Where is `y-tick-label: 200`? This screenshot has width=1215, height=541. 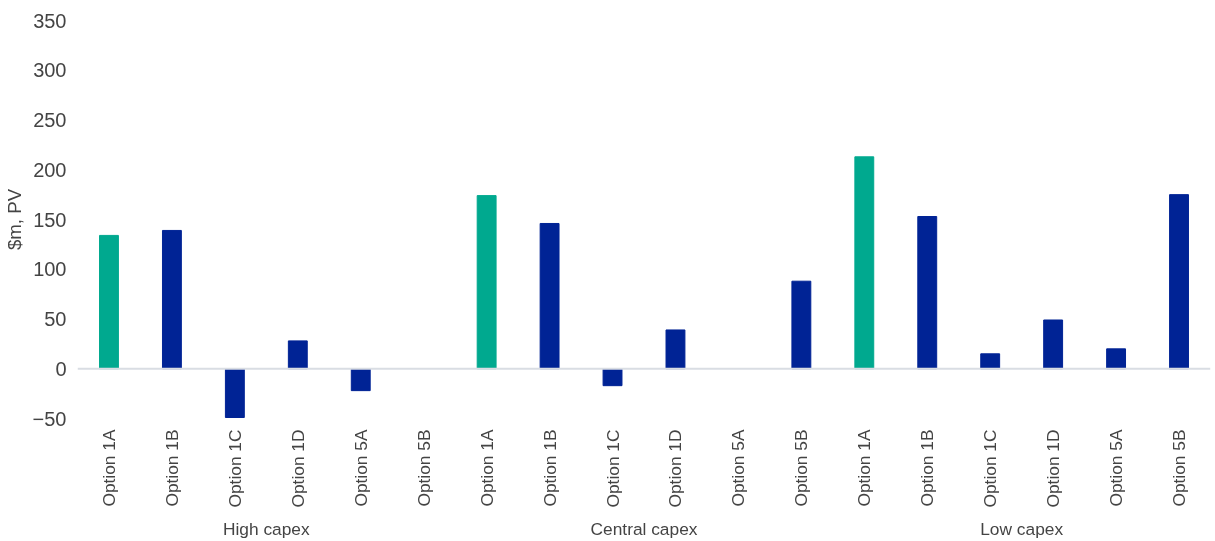
y-tick-label: 200 is located at coordinates (50, 169).